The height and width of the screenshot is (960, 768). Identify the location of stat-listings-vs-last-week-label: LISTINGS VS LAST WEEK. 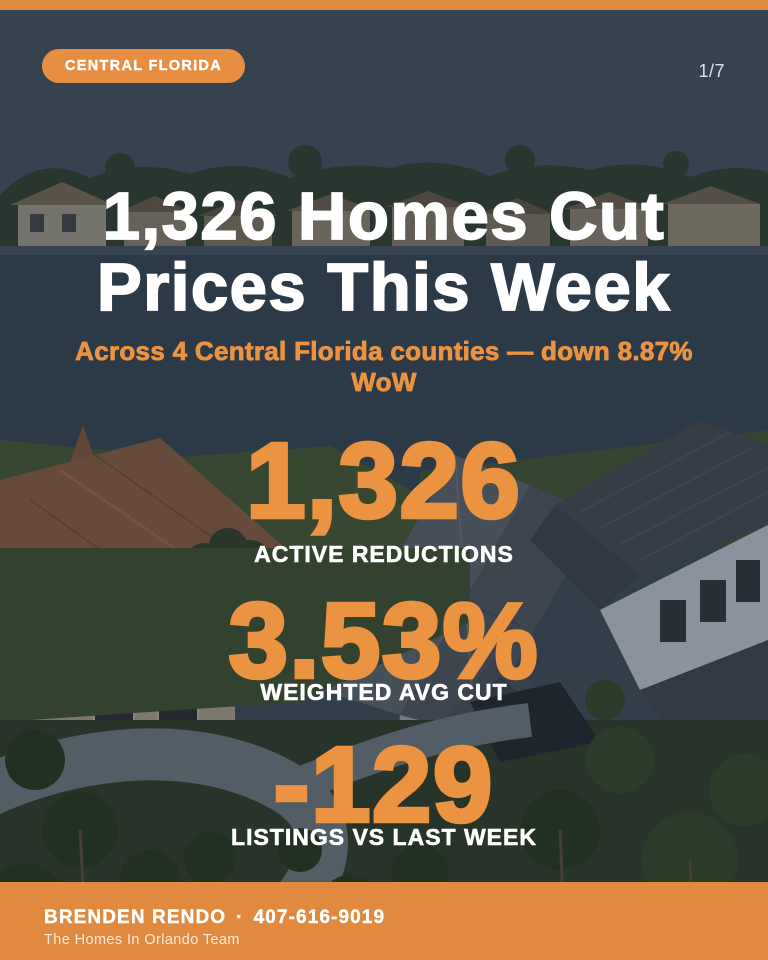
(384, 837).